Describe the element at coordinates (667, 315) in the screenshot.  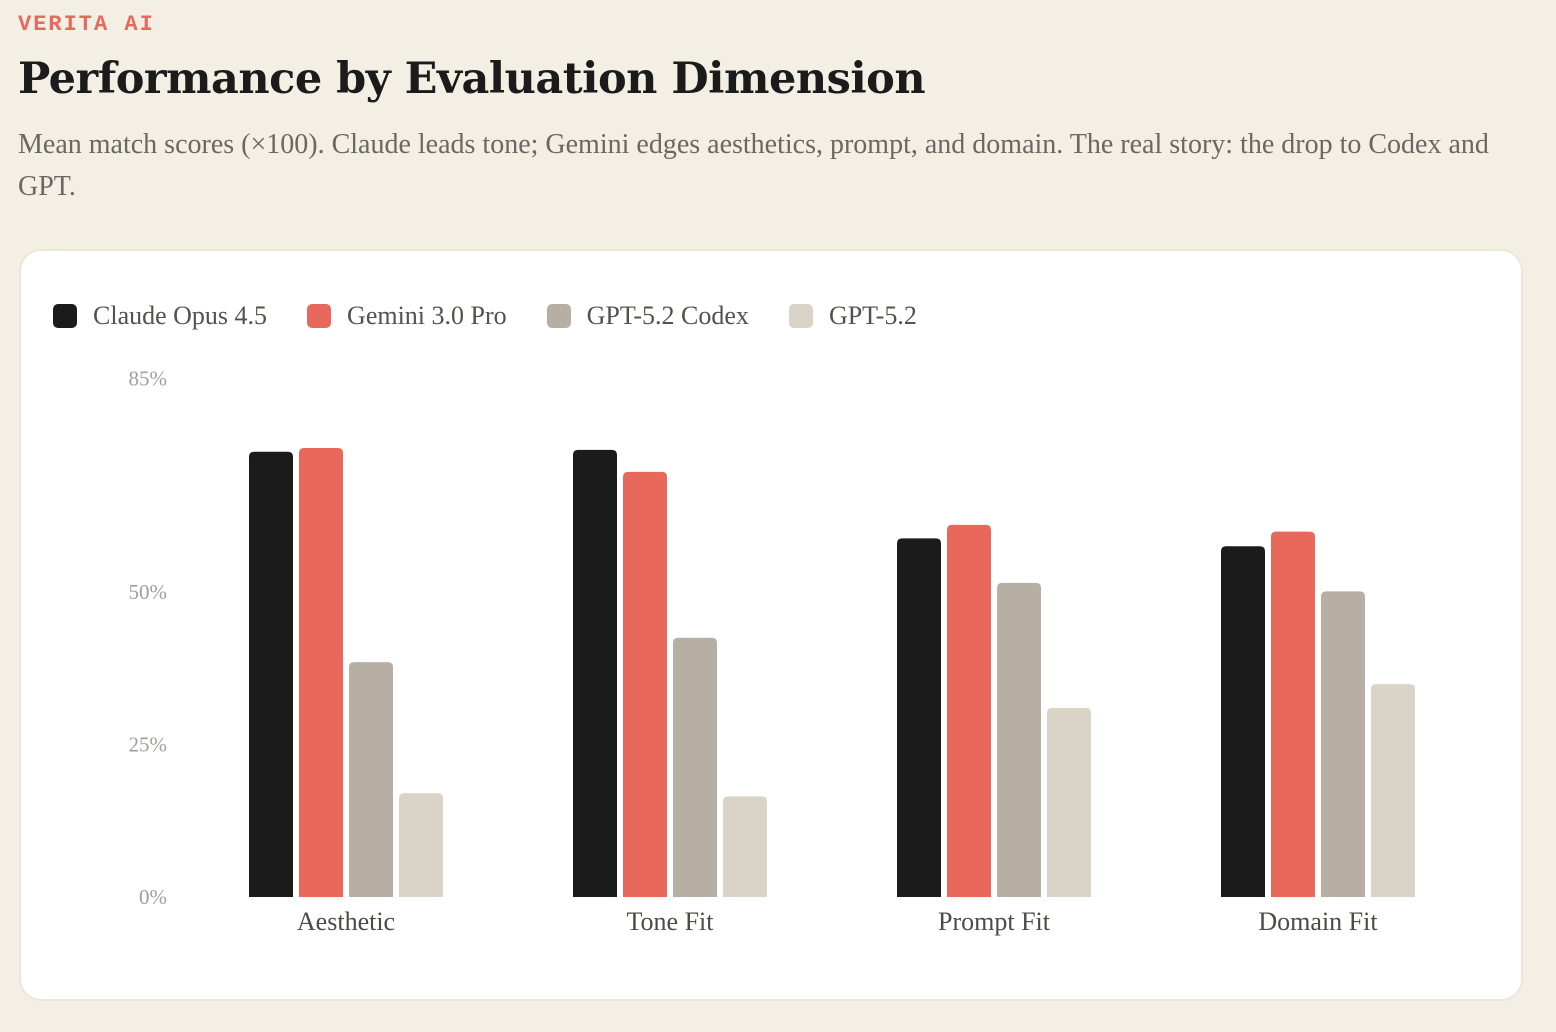
I see `legend-label: GPT-5.2 Codex` at that location.